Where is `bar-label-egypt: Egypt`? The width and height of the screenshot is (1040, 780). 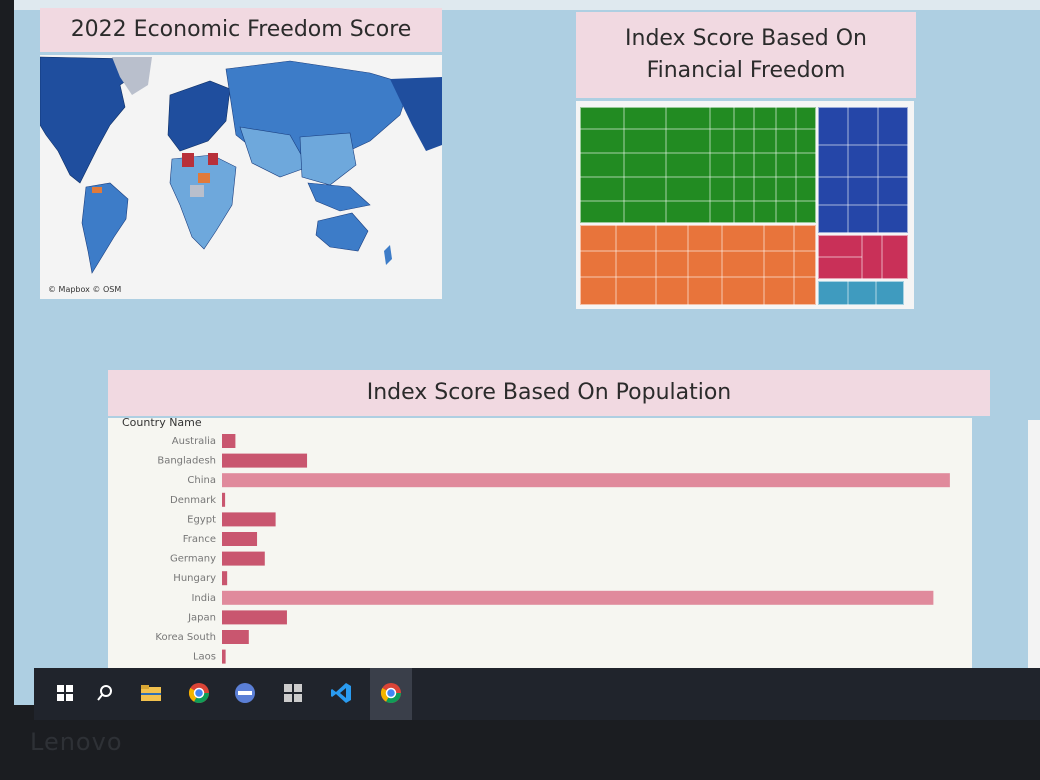
bar-label-egypt: Egypt is located at coordinates (201, 519).